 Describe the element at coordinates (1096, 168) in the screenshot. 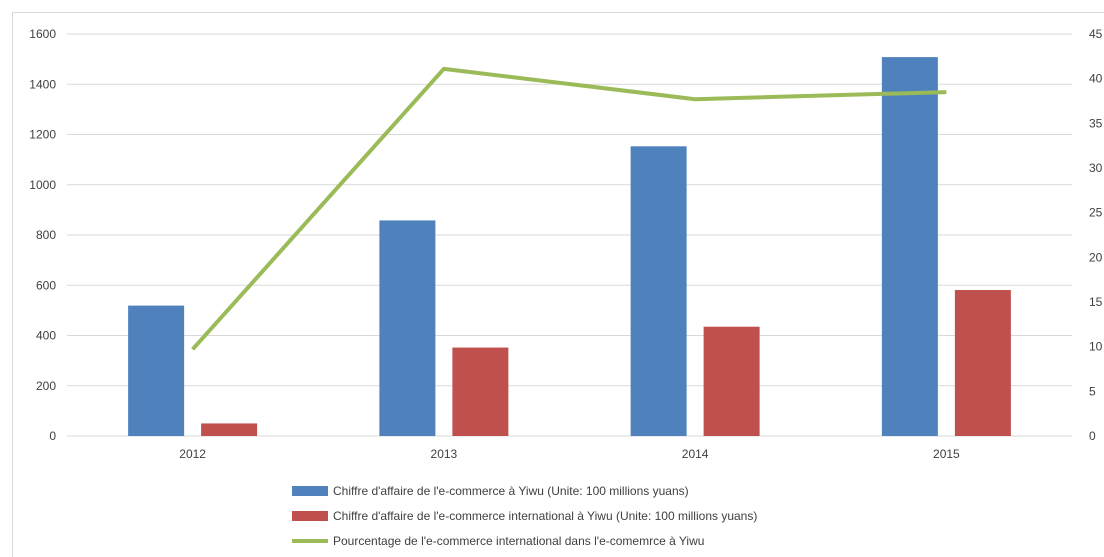

I see `y-right-tick-label: 30` at that location.